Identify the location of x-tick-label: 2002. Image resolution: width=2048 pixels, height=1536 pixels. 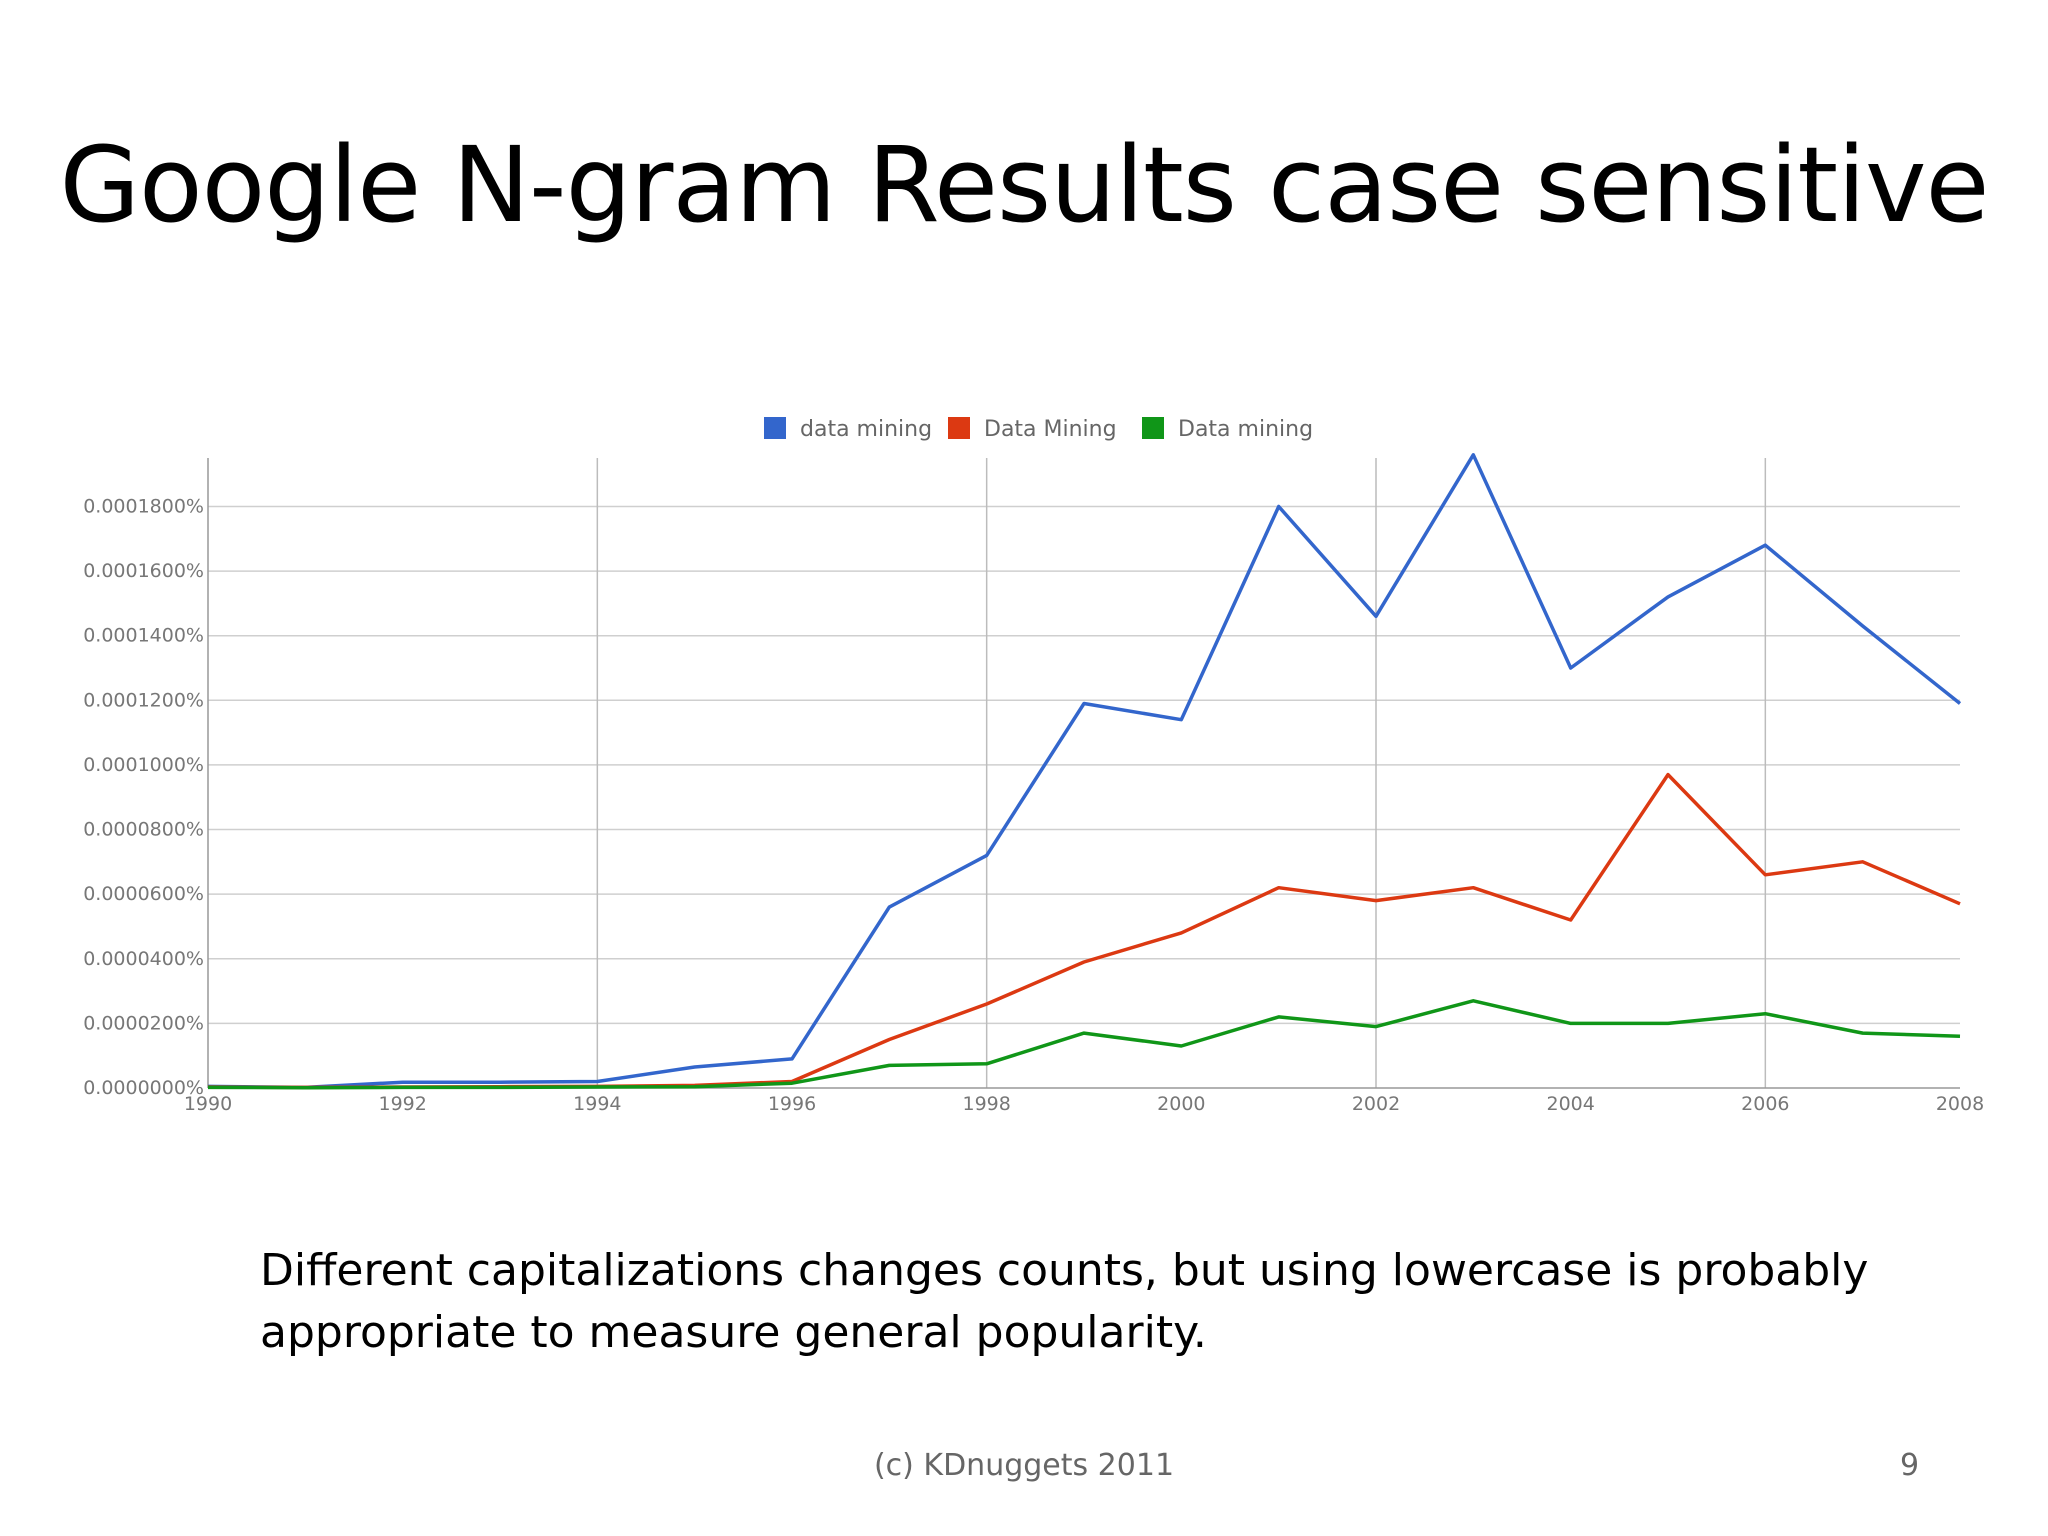
(1376, 1104).